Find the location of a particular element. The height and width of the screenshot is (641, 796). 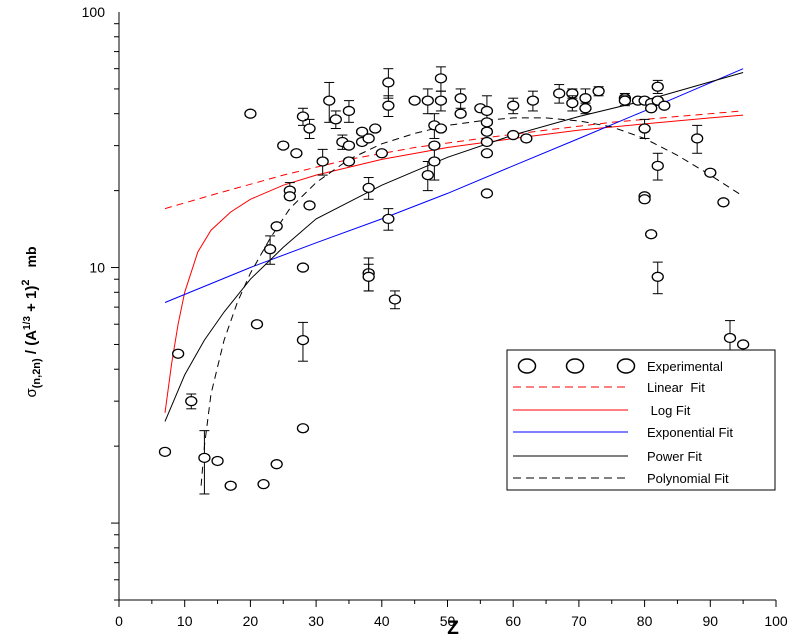

x-tick-label: 90 is located at coordinates (711, 621).